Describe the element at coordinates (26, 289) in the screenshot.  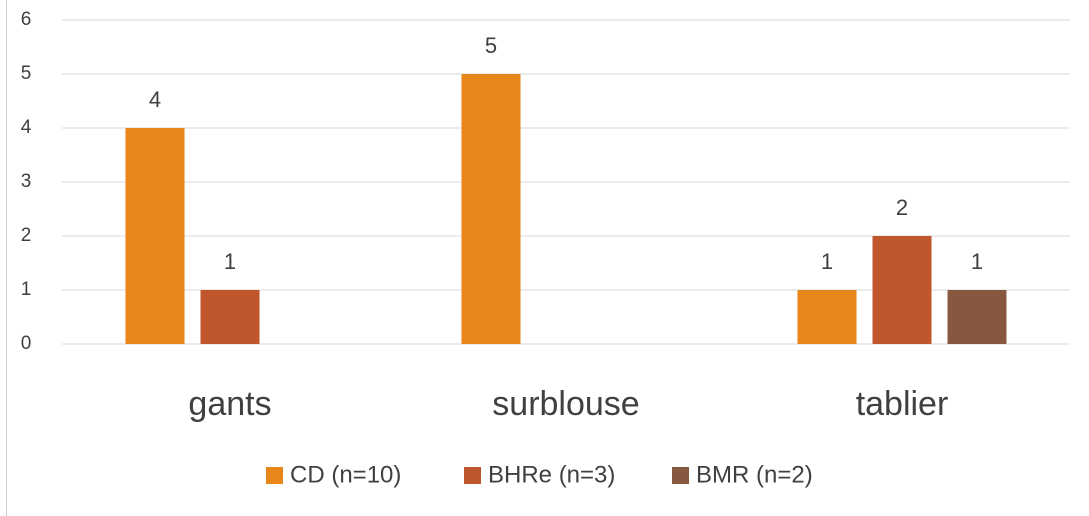
I see `y-tick-label: 1` at that location.